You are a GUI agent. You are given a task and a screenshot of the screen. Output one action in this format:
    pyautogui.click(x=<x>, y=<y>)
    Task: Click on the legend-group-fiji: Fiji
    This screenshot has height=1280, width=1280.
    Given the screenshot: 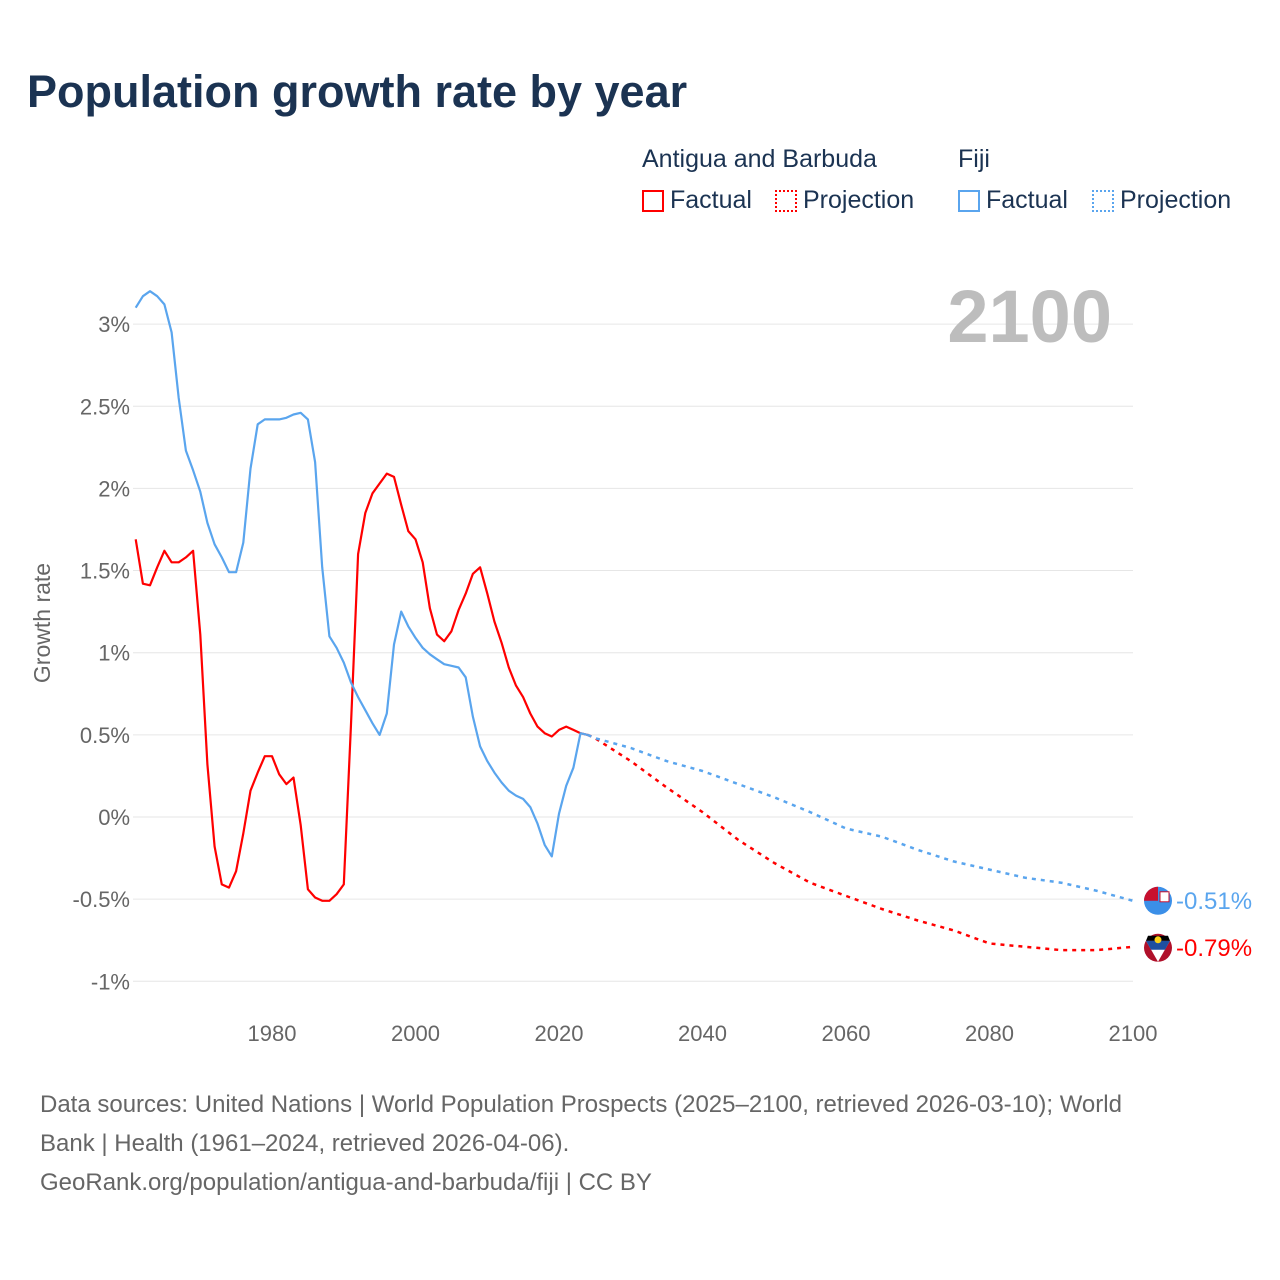 What is the action you would take?
    pyautogui.click(x=974, y=159)
    